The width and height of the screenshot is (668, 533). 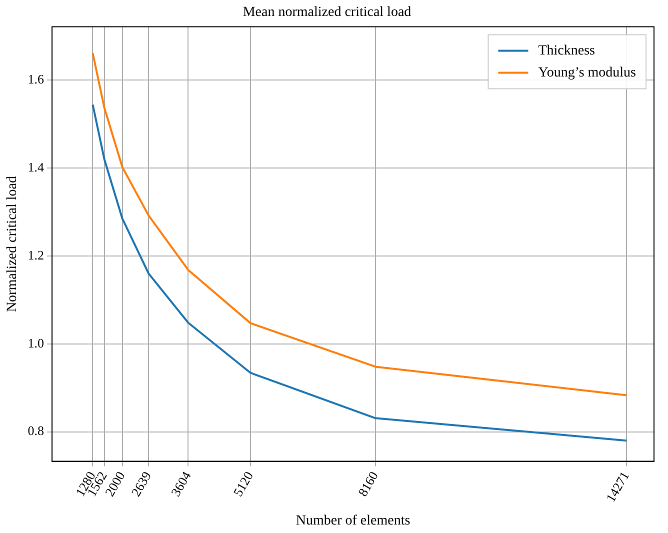 What do you see at coordinates (36, 166) in the screenshot?
I see `y-tick-label: 1.4` at bounding box center [36, 166].